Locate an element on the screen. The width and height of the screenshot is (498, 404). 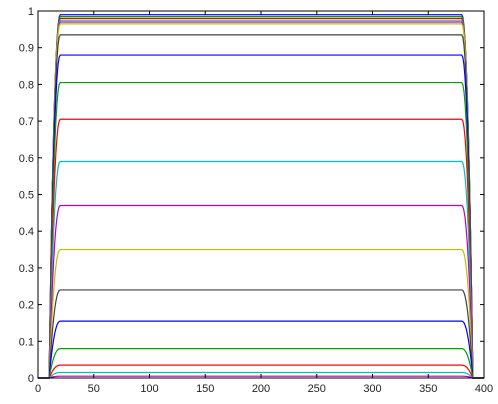
x-tick-label: 200 is located at coordinates (261, 389).